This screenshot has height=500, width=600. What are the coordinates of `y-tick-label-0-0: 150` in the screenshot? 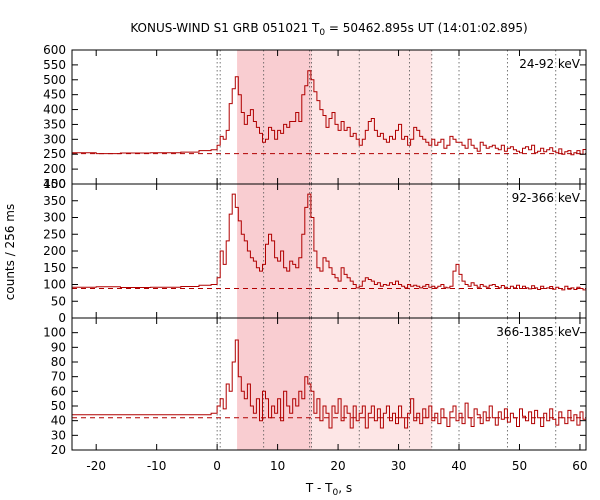 It's located at (54, 184).